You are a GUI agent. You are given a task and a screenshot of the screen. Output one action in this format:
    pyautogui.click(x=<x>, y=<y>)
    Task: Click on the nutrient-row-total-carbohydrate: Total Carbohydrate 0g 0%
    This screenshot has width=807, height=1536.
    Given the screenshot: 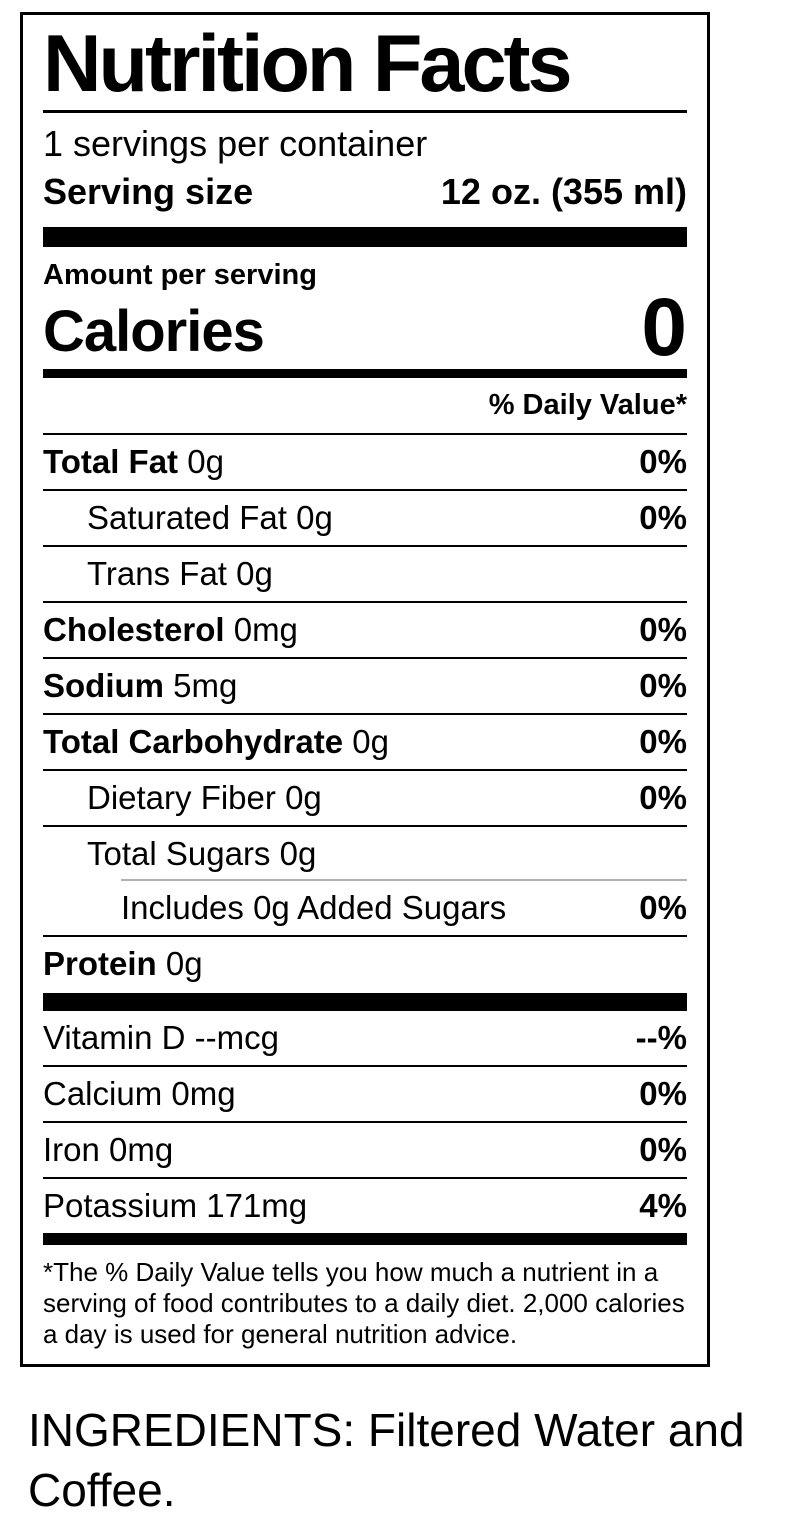 What is the action you would take?
    pyautogui.click(x=365, y=743)
    